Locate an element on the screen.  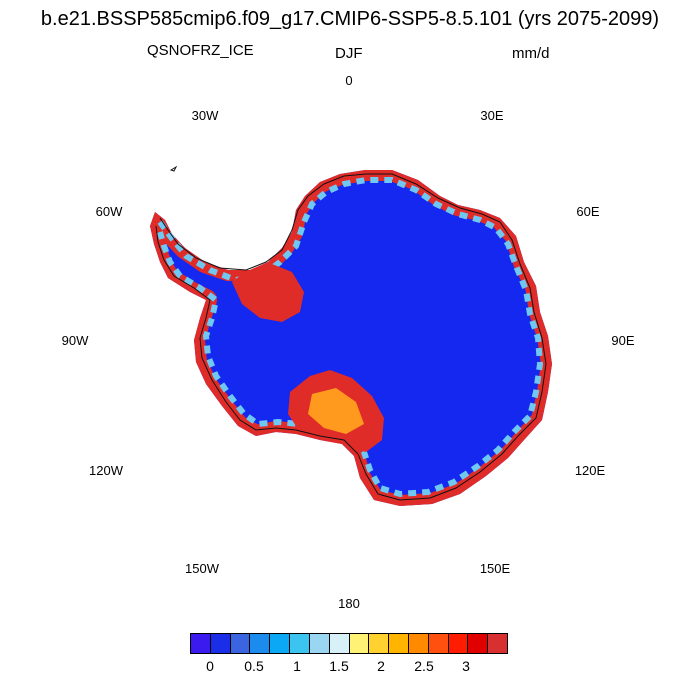
lon-label-60w: 60W is located at coordinates (109, 211).